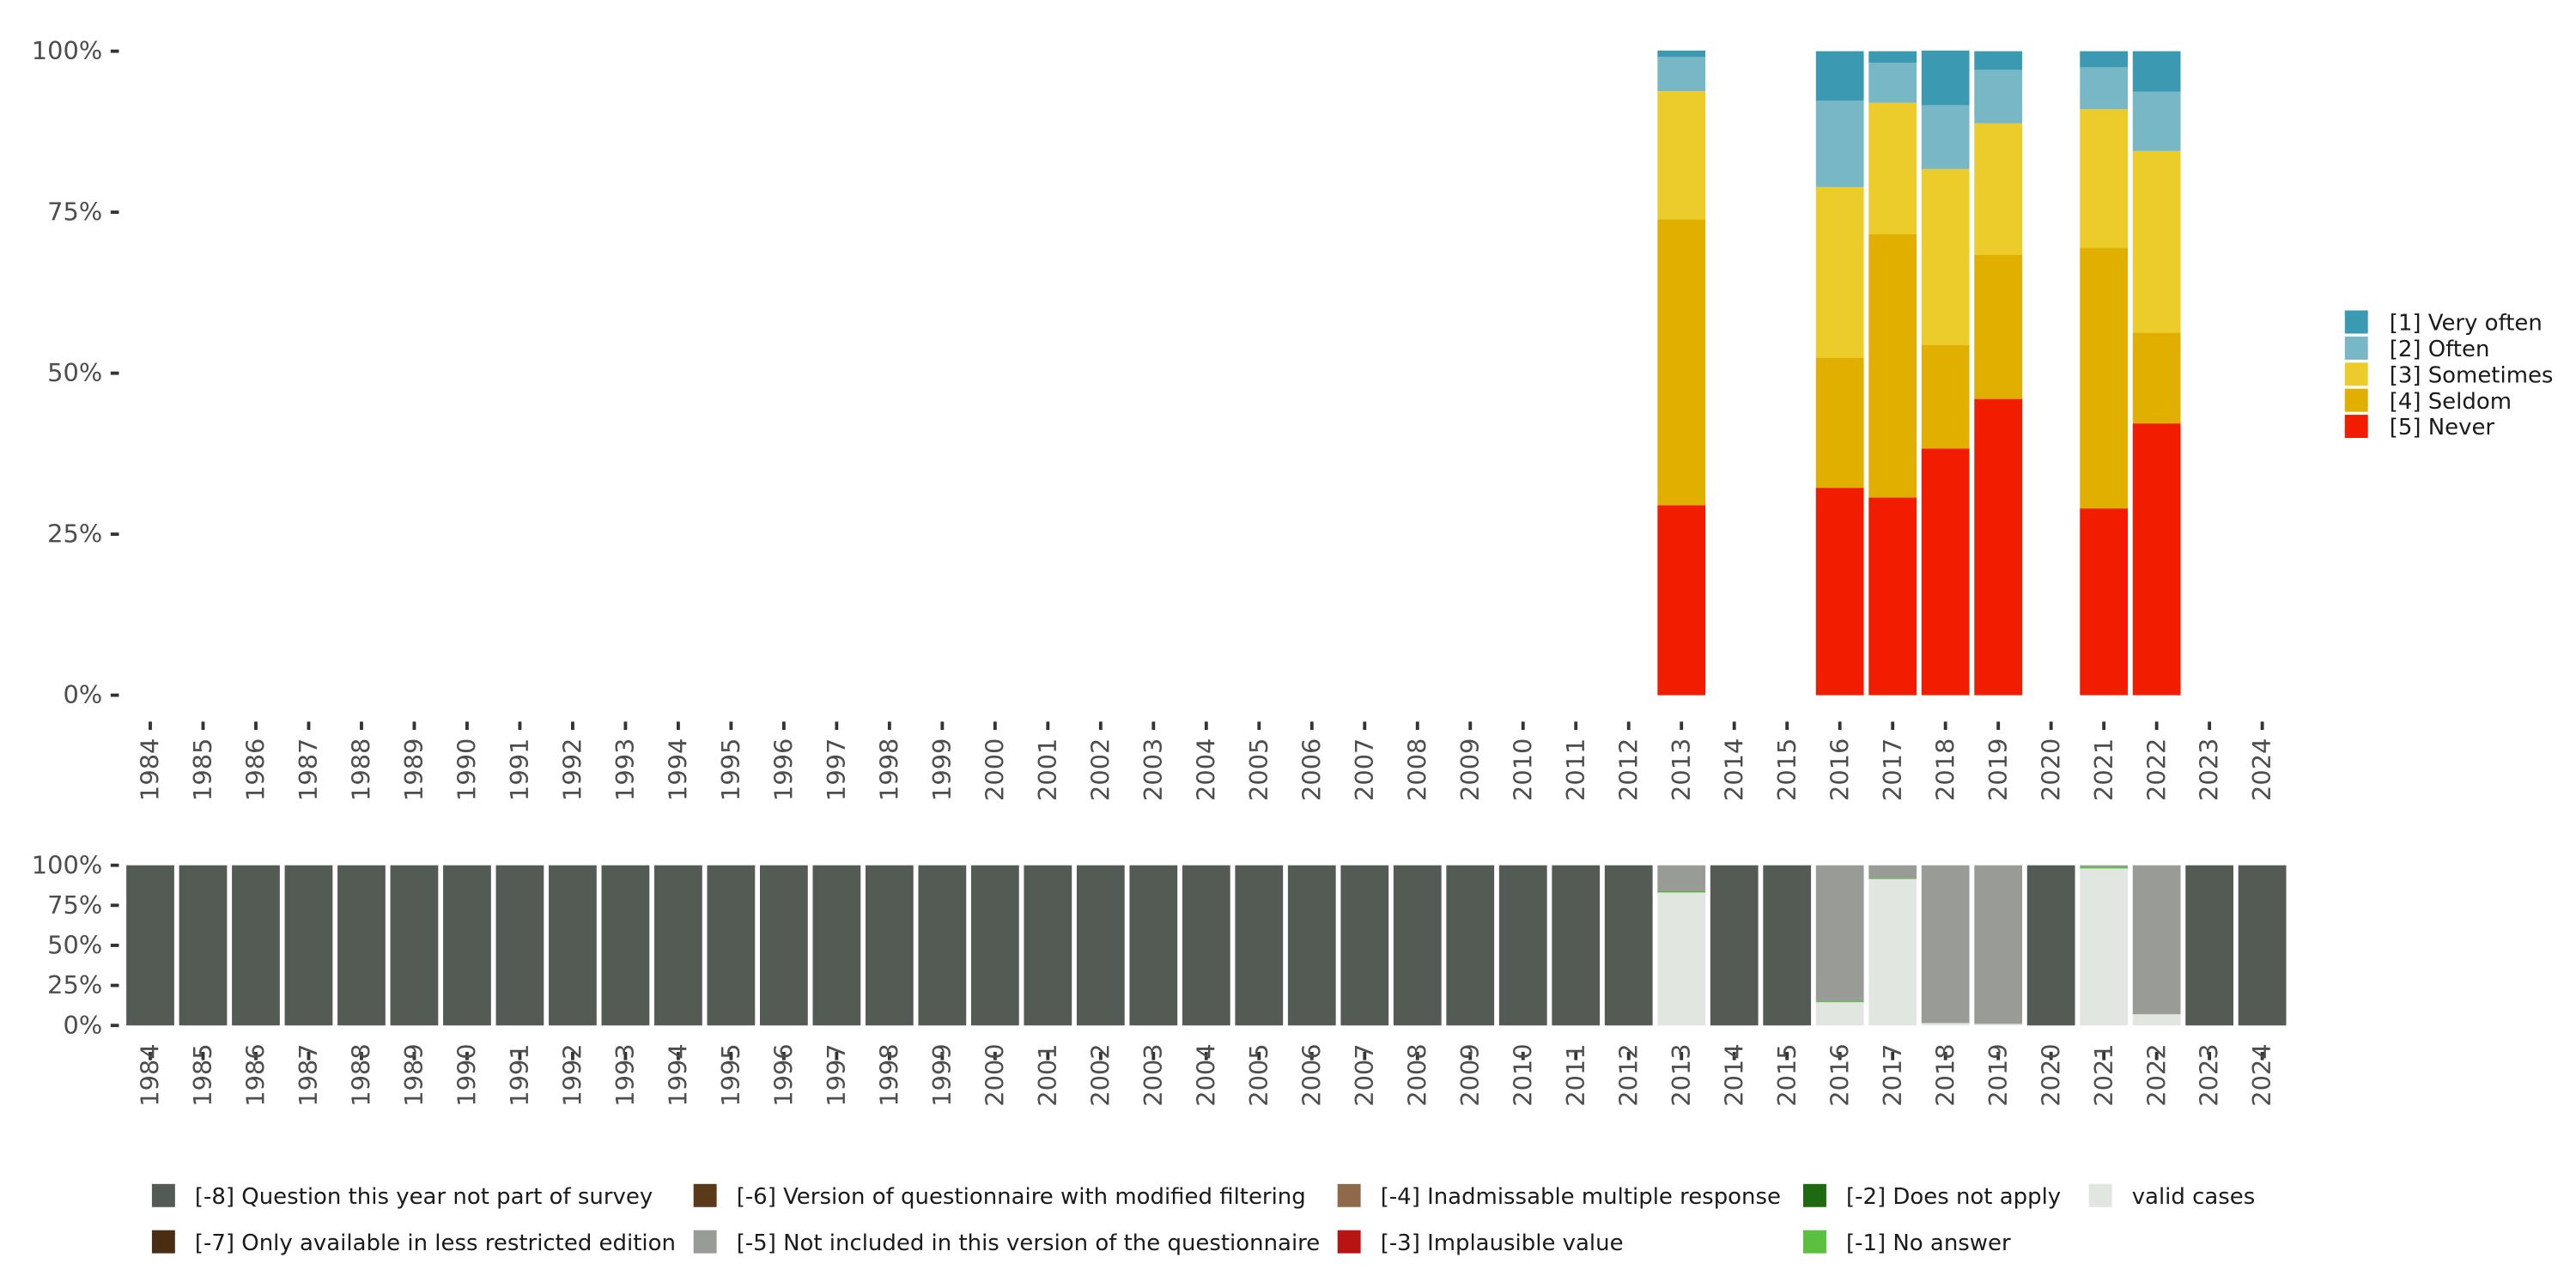 This screenshot has height=1288, width=2576. What do you see at coordinates (995, 770) in the screenshot?
I see `x-tick-label: 2000` at bounding box center [995, 770].